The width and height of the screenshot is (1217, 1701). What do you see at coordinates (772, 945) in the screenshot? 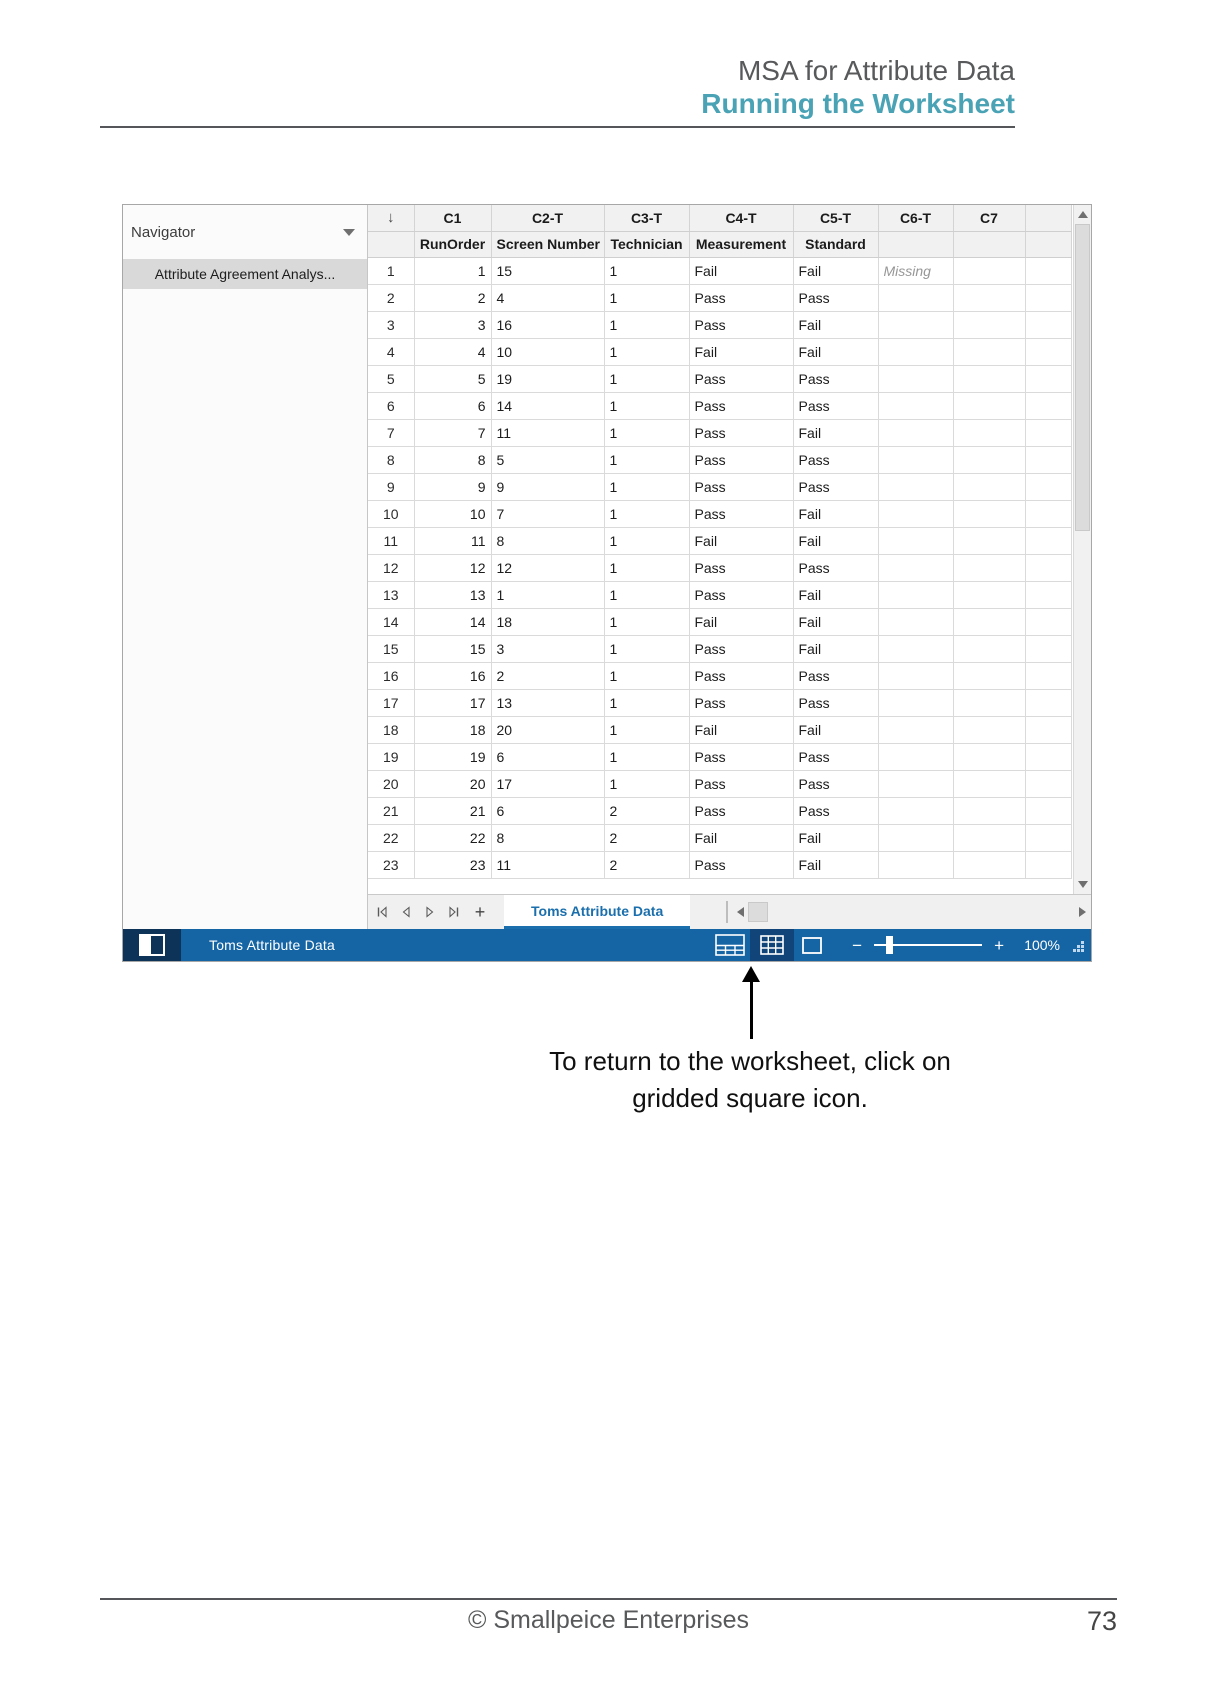
I see `show-worksheet-button` at bounding box center [772, 945].